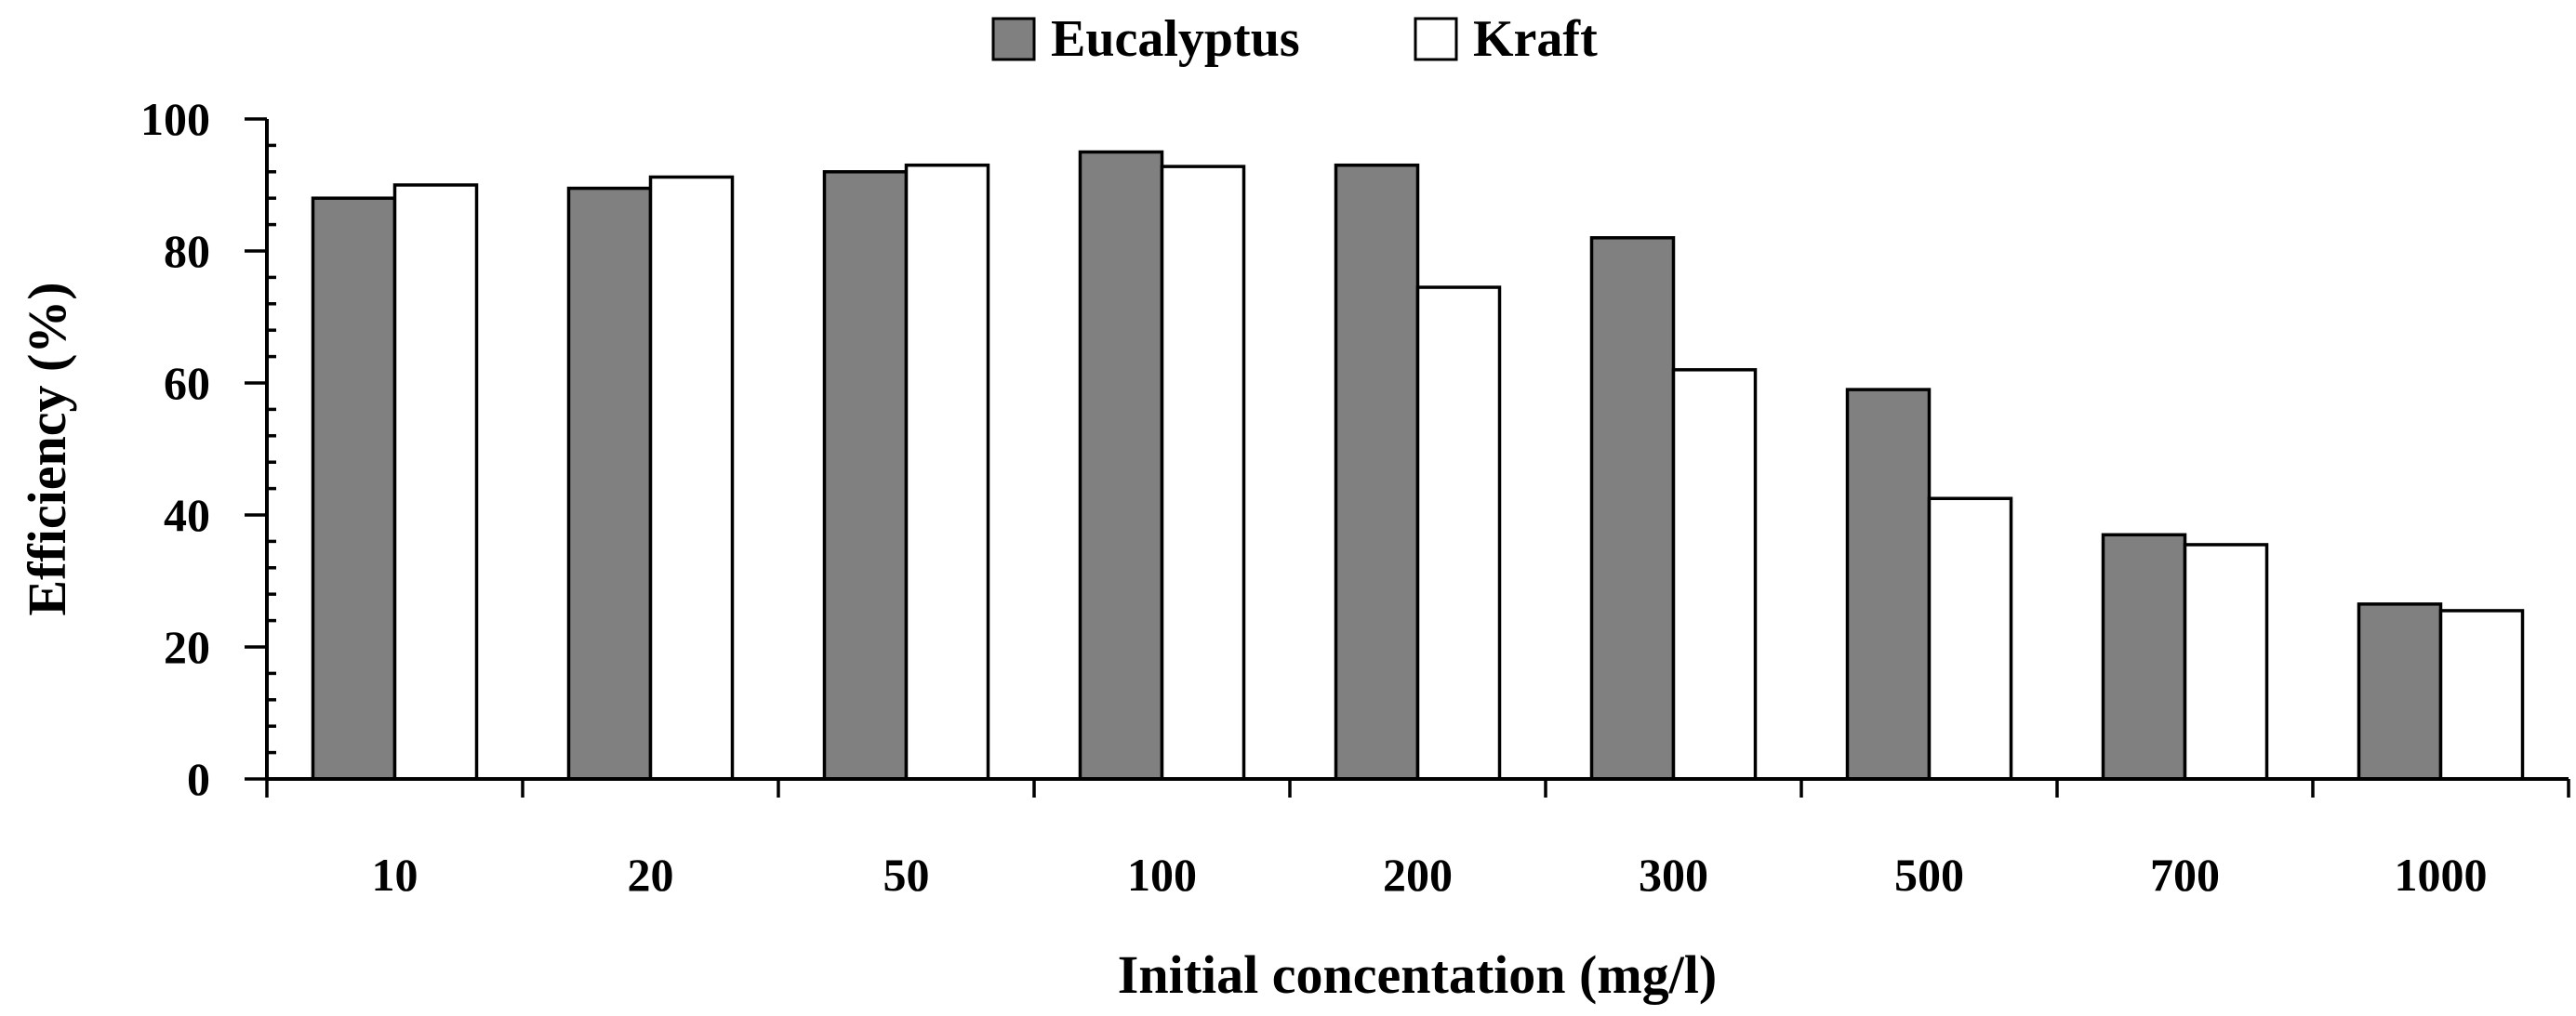 Image resolution: width=2576 pixels, height=1016 pixels. What do you see at coordinates (651, 875) in the screenshot?
I see `x-tick-label: 20` at bounding box center [651, 875].